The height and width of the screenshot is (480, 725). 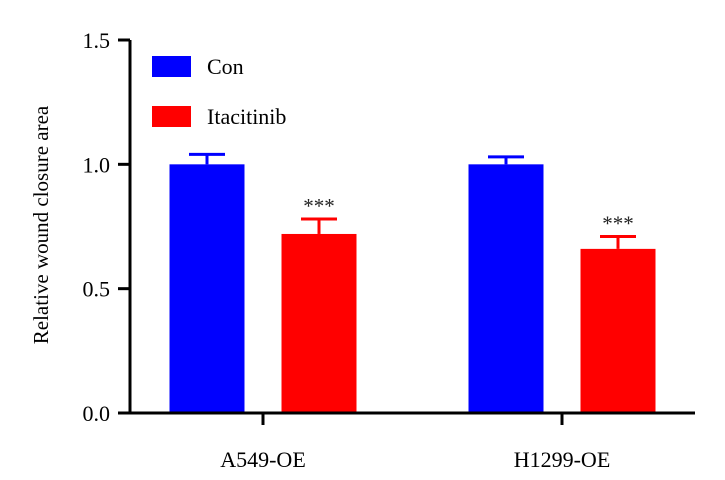 What do you see at coordinates (97, 164) in the screenshot?
I see `y-tick-label: 1.0` at bounding box center [97, 164].